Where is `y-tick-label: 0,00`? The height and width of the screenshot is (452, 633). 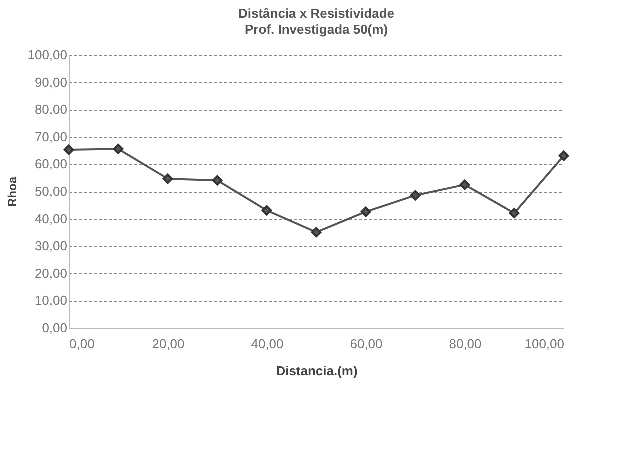 y-tick-label: 0,00 is located at coordinates (55, 328).